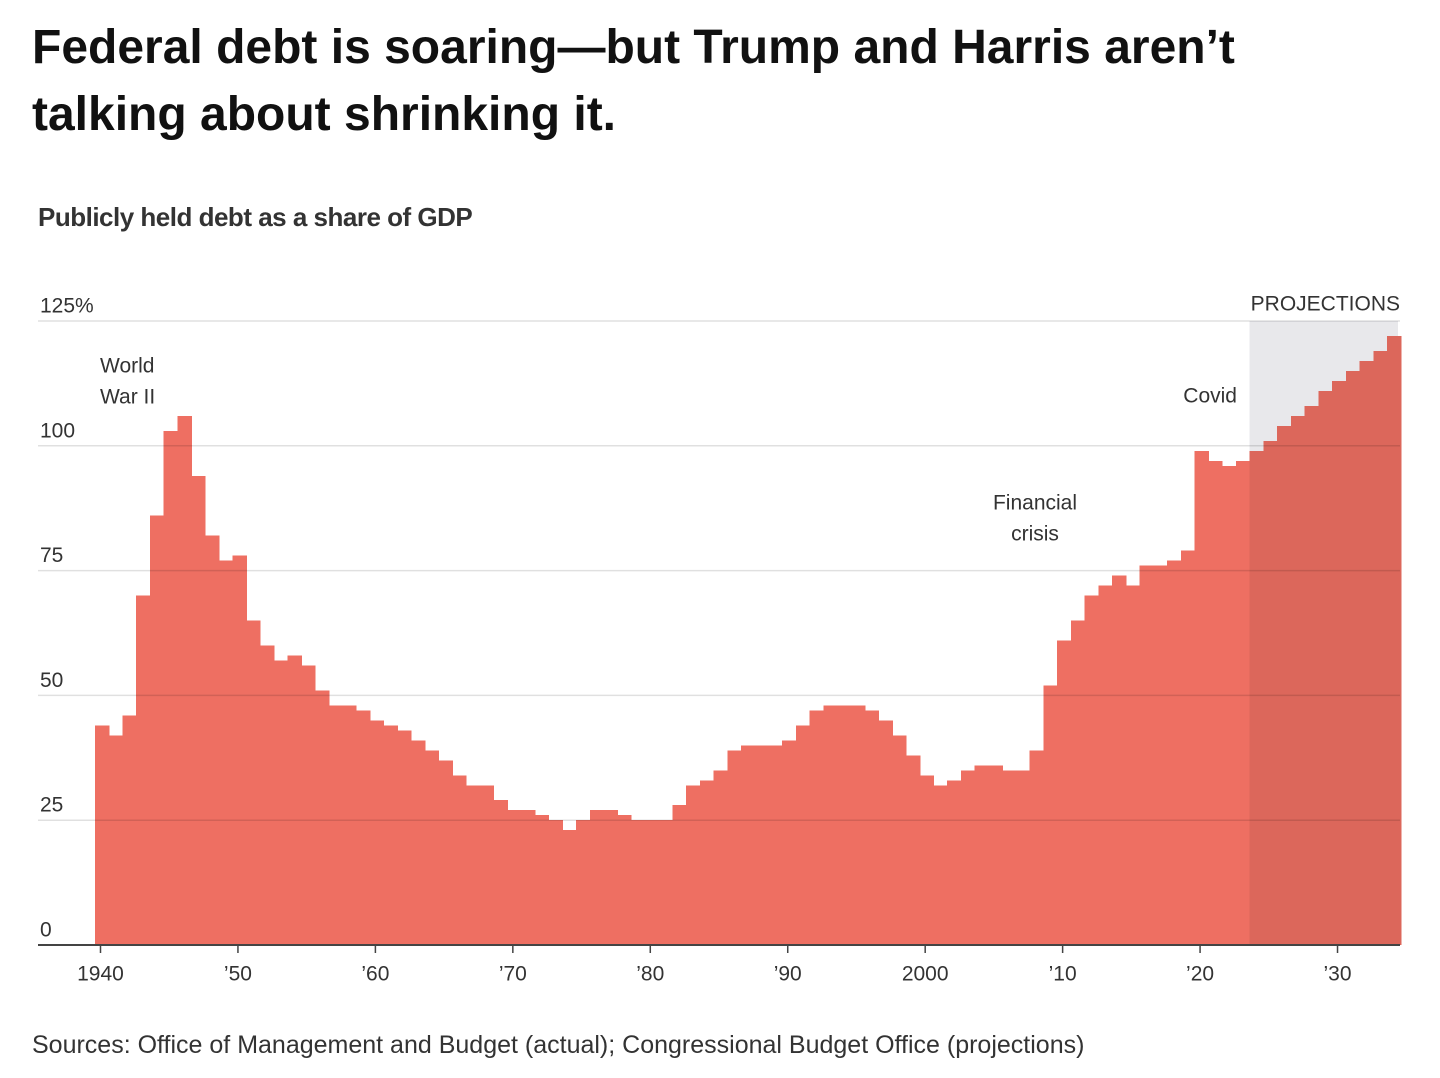 This screenshot has width=1440, height=1078. Describe the element at coordinates (127, 366) in the screenshot. I see `annotation: World` at that location.